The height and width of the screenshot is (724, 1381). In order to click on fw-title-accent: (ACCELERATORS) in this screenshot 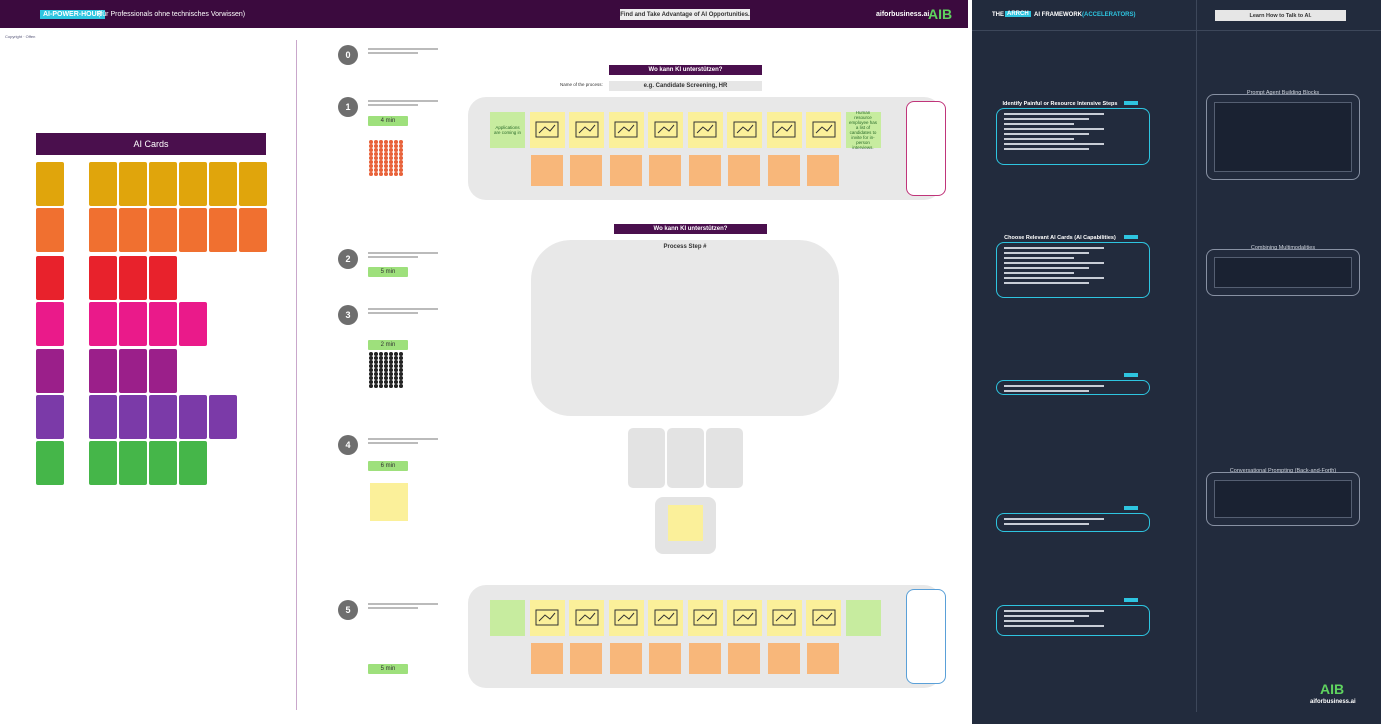, I will do `click(1109, 15)`.